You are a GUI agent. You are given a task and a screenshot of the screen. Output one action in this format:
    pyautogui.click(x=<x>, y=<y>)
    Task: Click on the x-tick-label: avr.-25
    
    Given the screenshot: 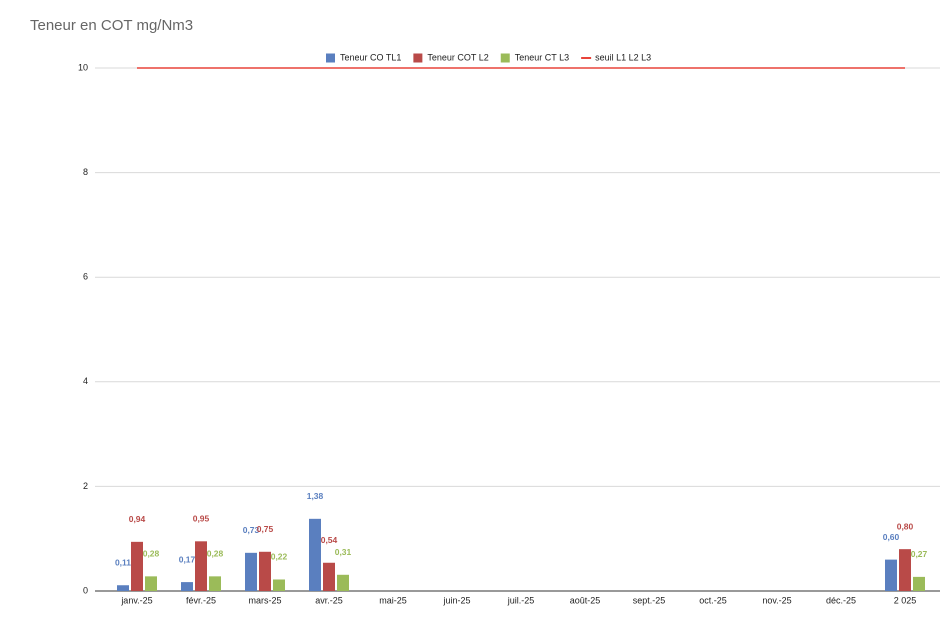 What is the action you would take?
    pyautogui.click(x=329, y=600)
    